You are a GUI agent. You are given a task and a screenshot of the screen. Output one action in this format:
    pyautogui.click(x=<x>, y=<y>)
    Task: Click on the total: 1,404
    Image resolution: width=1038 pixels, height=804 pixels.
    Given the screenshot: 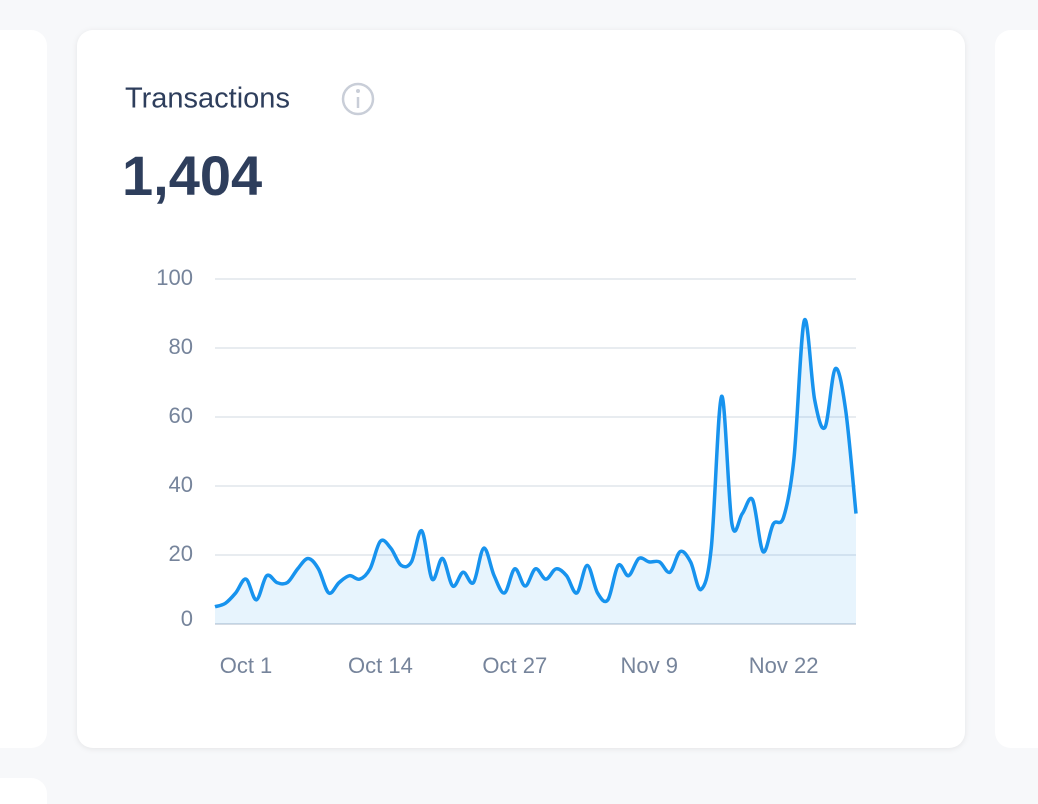 What is the action you would take?
    pyautogui.click(x=192, y=175)
    